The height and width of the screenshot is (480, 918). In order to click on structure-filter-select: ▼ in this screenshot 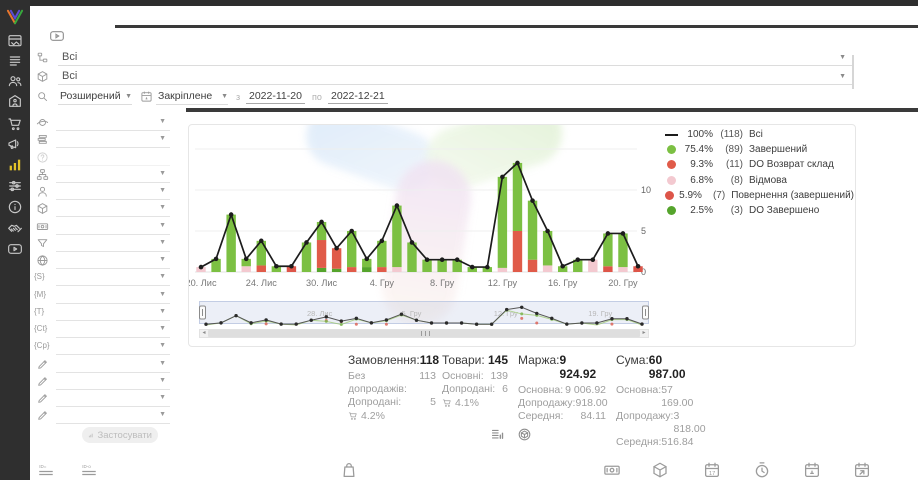, I will do `click(113, 175)`.